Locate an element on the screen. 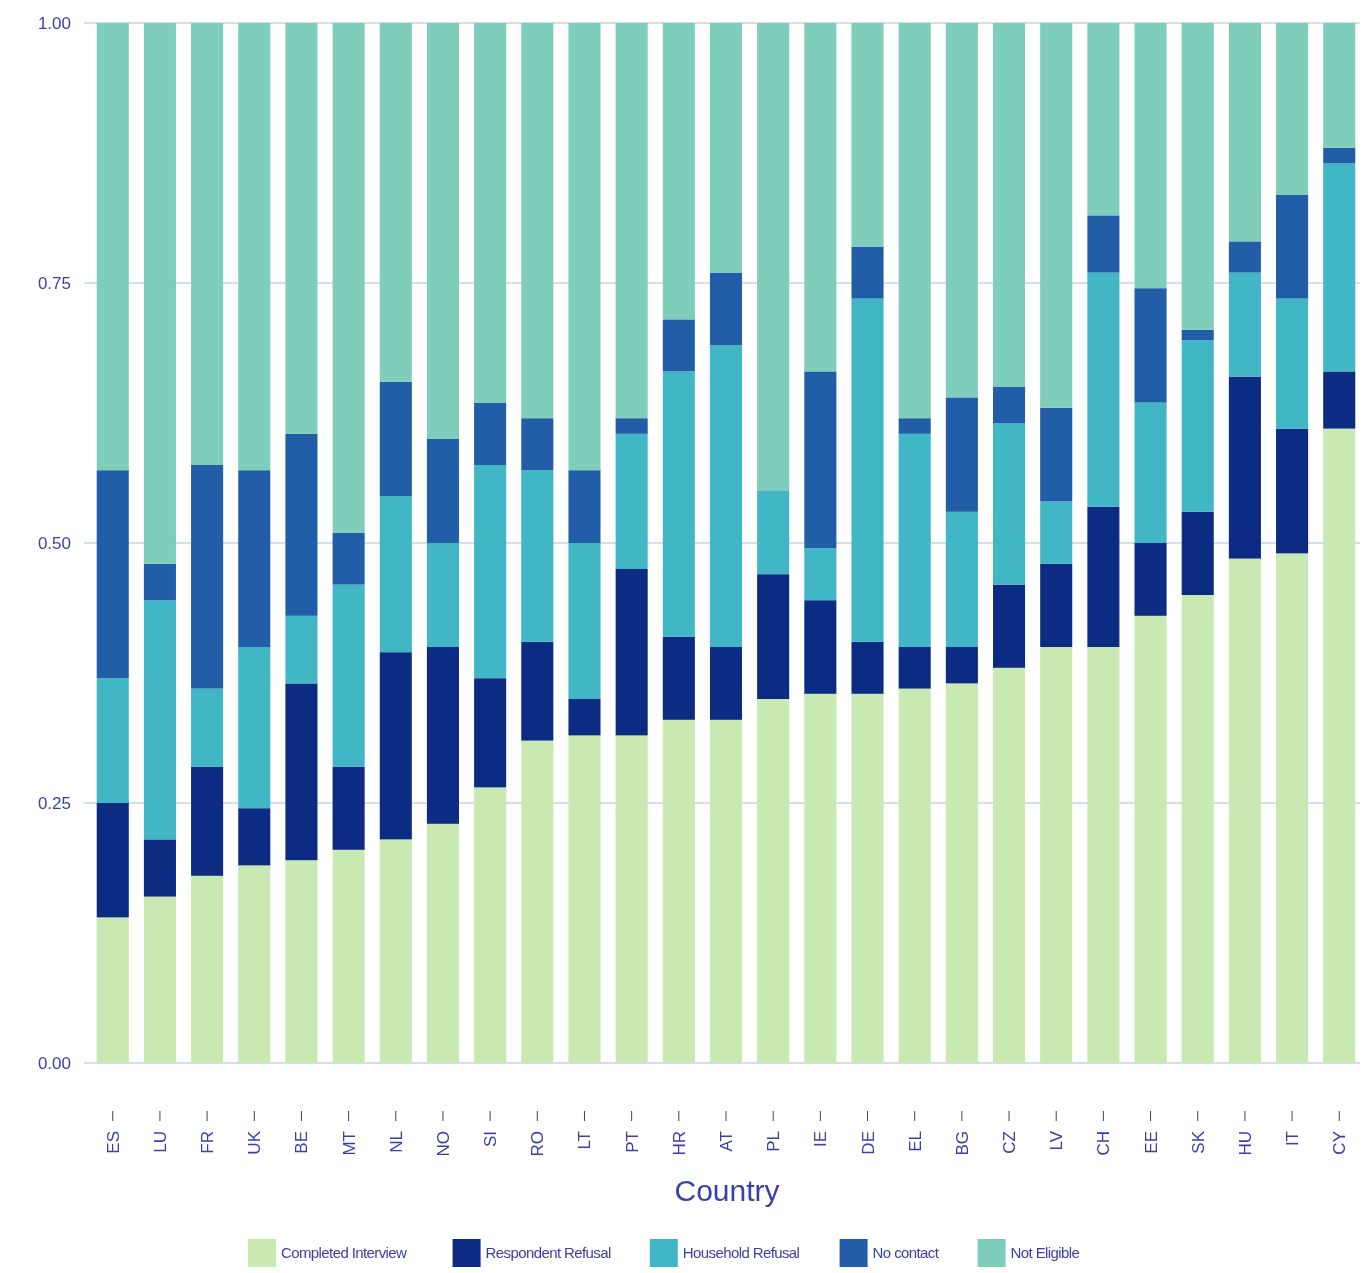 The width and height of the screenshot is (1371, 1273). x-tick-label: LU is located at coordinates (160, 1142).